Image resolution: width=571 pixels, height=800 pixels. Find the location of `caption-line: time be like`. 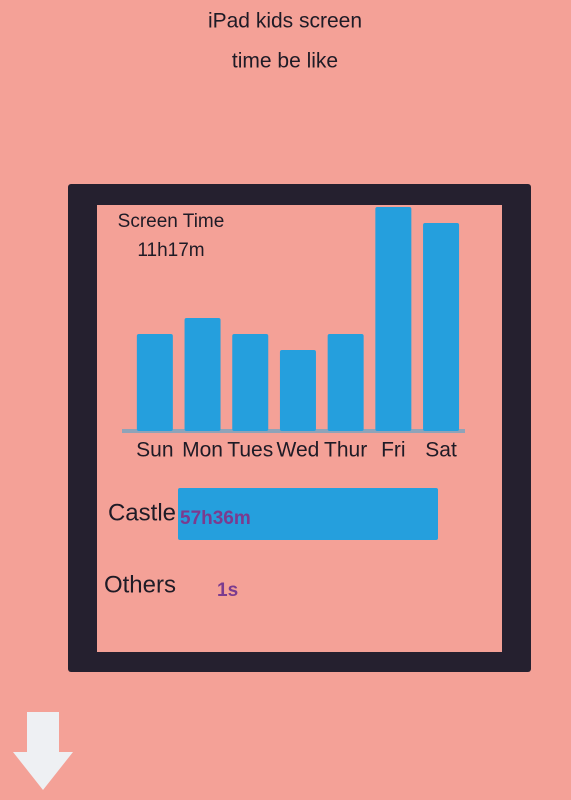

caption-line: time be like is located at coordinates (285, 61).